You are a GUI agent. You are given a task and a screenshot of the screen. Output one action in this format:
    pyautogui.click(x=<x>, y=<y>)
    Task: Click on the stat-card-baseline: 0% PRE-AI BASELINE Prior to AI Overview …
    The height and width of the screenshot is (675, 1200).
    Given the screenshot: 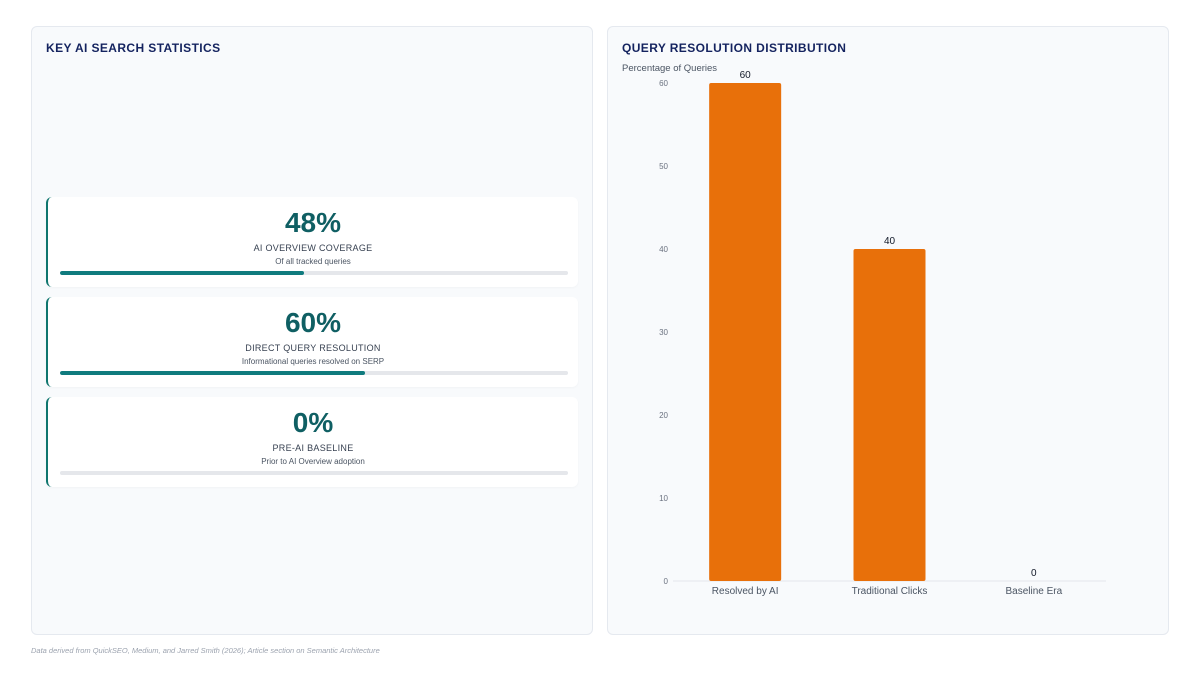 What is the action you would take?
    pyautogui.click(x=312, y=442)
    